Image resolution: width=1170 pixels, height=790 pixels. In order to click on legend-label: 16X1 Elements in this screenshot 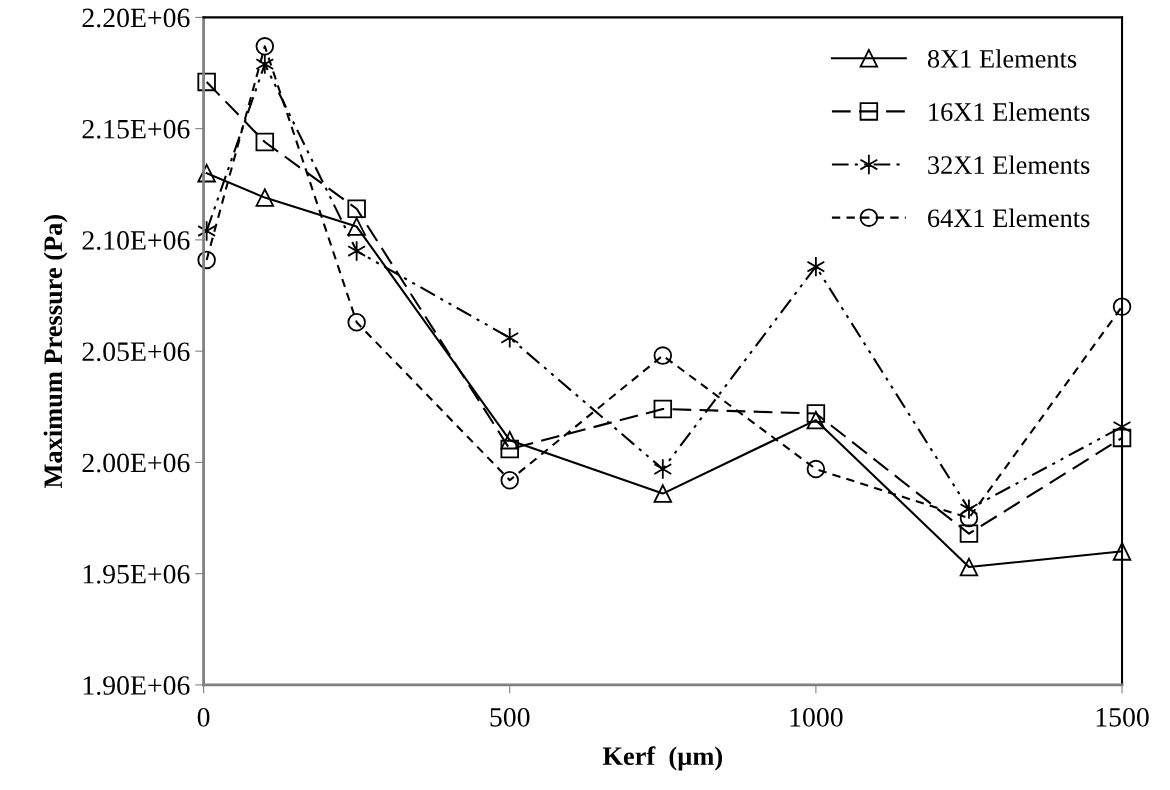, I will do `click(1009, 111)`.